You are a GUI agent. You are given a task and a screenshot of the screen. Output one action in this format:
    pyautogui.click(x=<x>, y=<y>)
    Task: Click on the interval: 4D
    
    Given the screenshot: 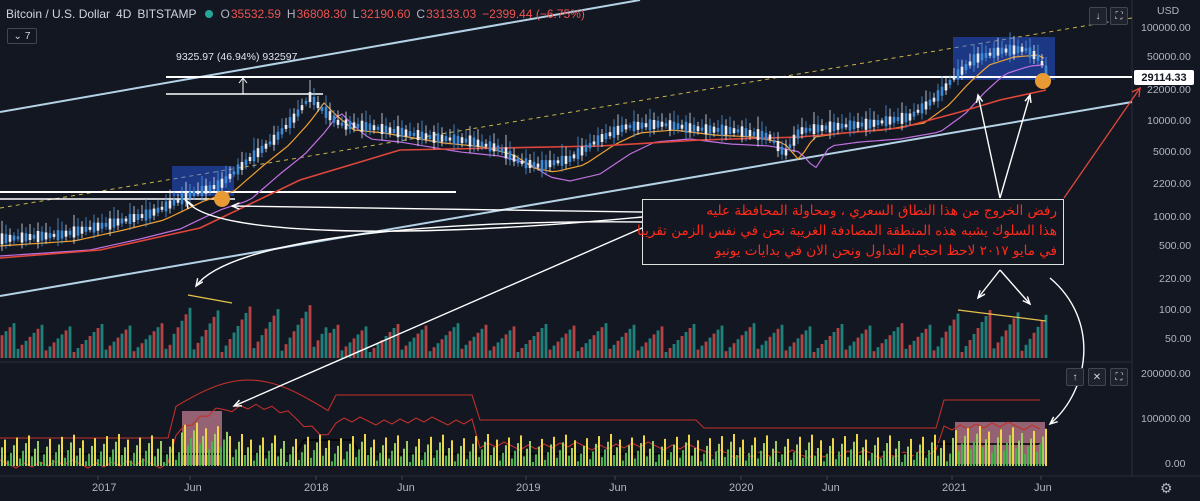 What is the action you would take?
    pyautogui.click(x=124, y=14)
    